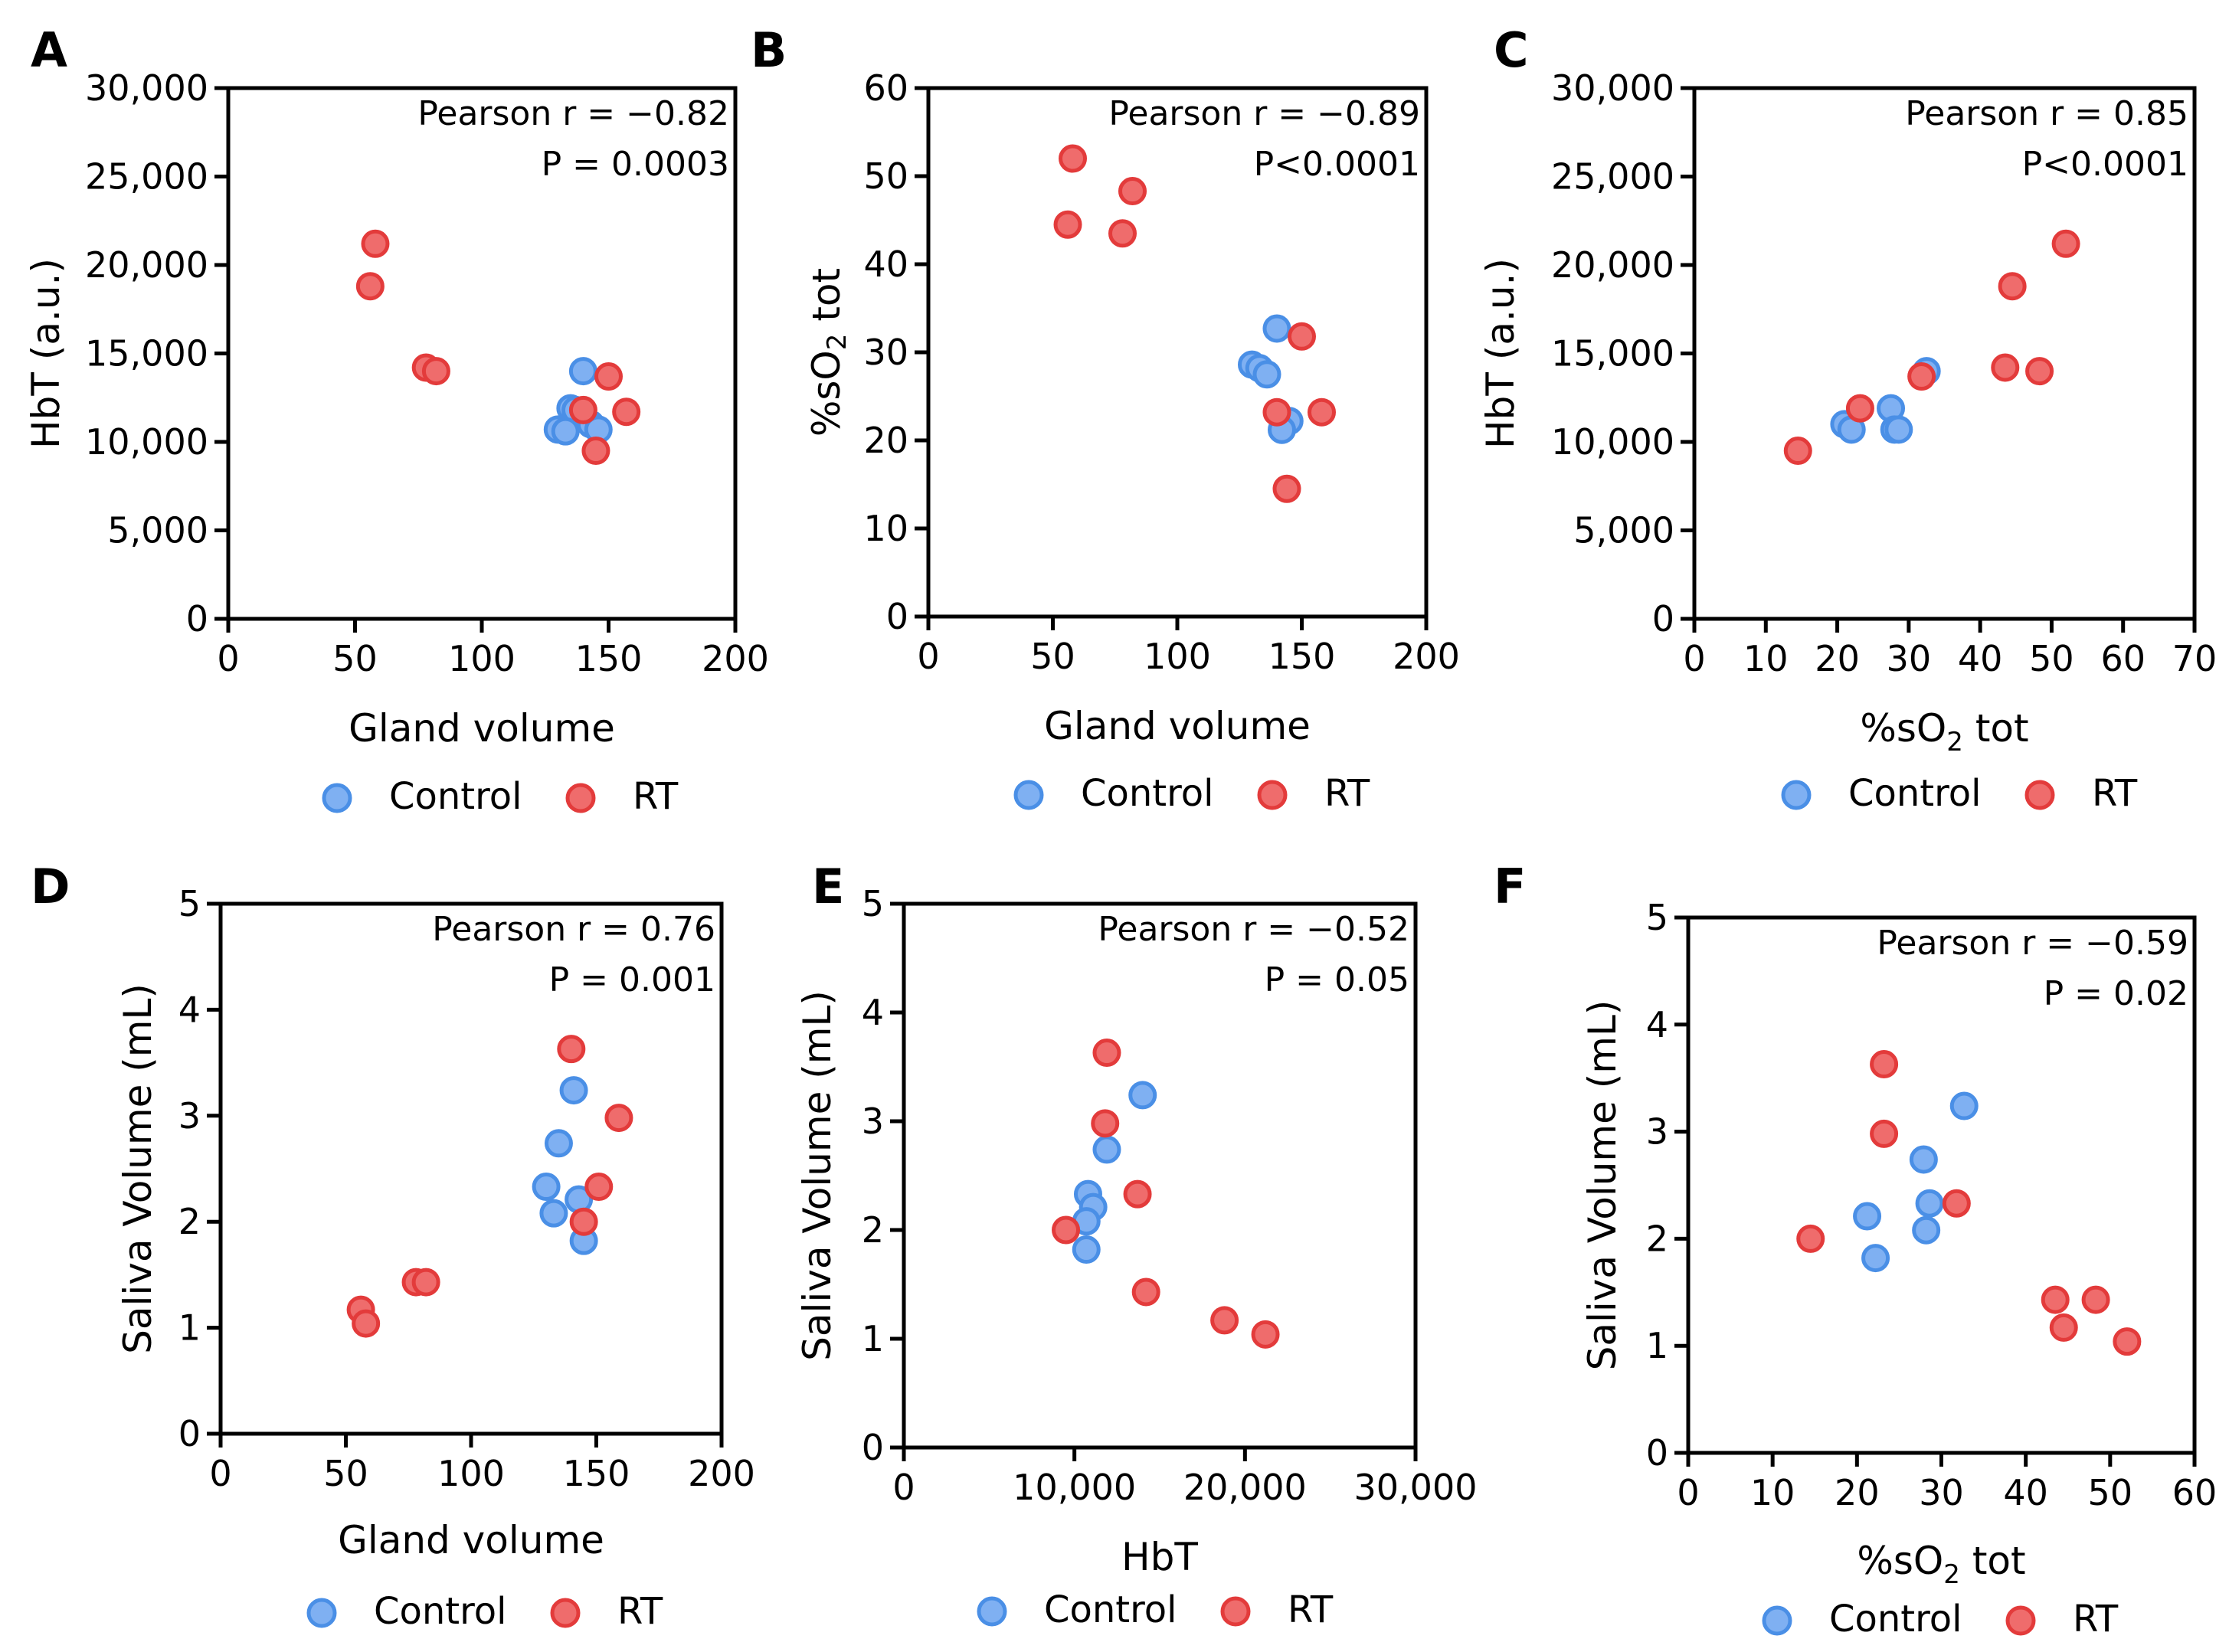 This screenshot has width=2229, height=1652. I want to click on series-rt-c, so click(1931, 347).